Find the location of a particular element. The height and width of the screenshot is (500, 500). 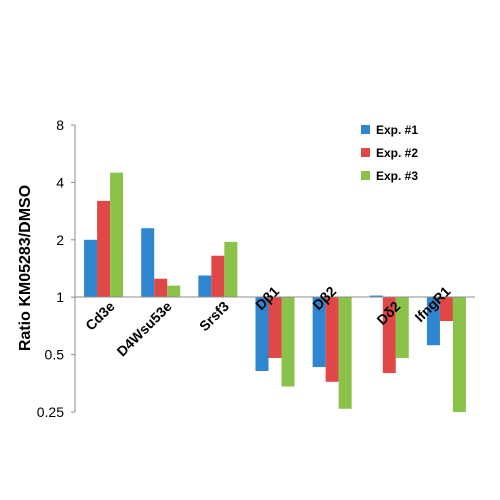

category-label: D4Wsu53e is located at coordinates (144, 329).